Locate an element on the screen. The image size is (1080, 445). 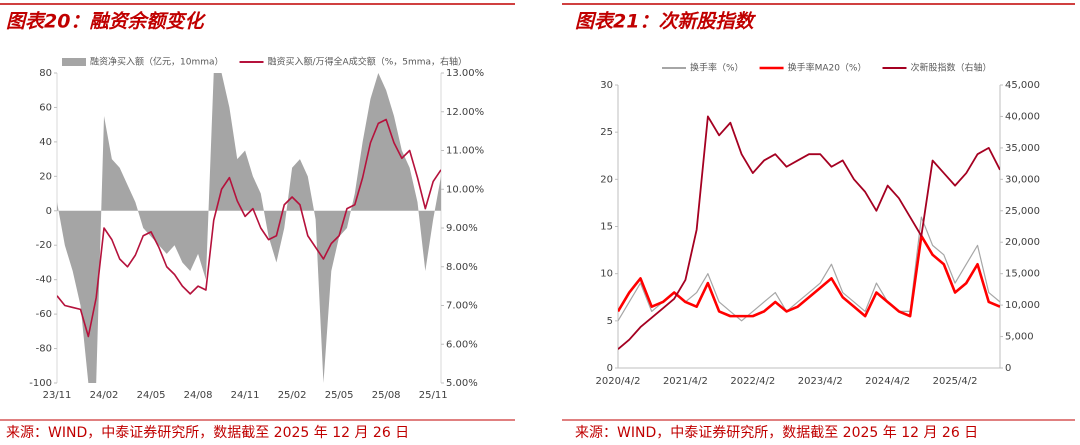
y-tick-label: -100 is located at coordinates (40, 383).